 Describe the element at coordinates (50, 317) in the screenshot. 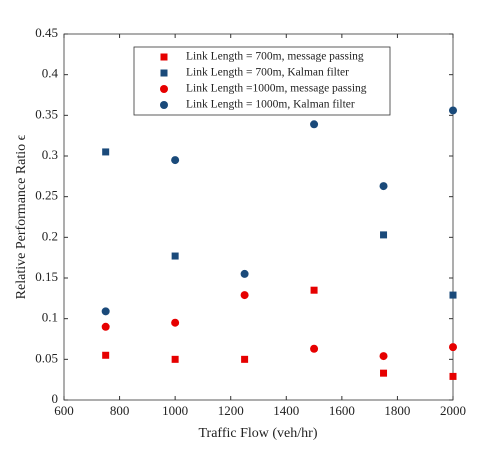

I see `y-tick-label: 0.1` at that location.